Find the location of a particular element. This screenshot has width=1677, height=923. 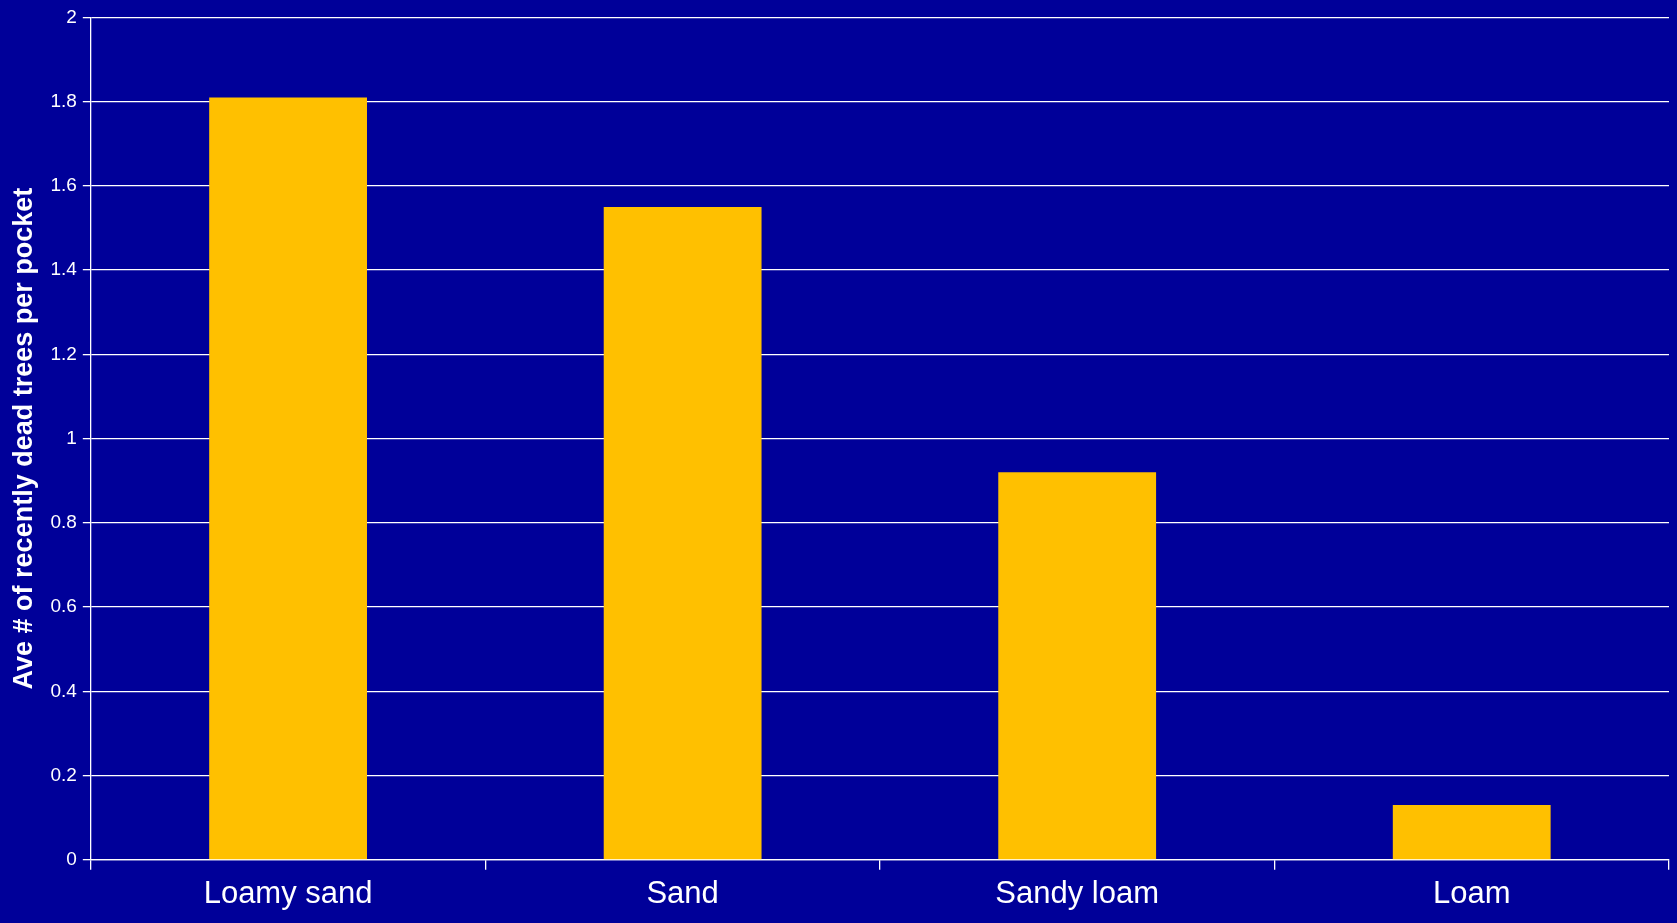

x-tick-label: Sand is located at coordinates (682, 892).